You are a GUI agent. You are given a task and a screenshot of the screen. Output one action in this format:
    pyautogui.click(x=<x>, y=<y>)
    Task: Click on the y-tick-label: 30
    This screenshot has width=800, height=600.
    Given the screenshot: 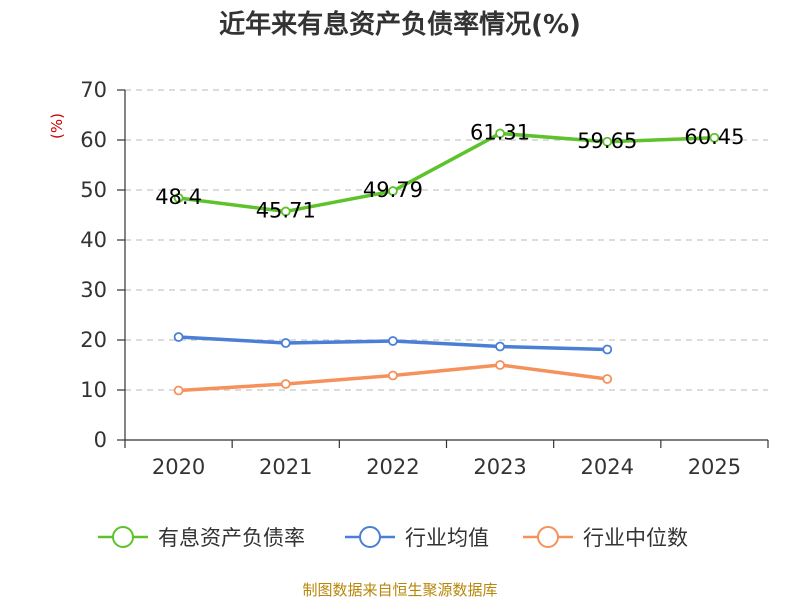 What is the action you would take?
    pyautogui.click(x=93, y=290)
    